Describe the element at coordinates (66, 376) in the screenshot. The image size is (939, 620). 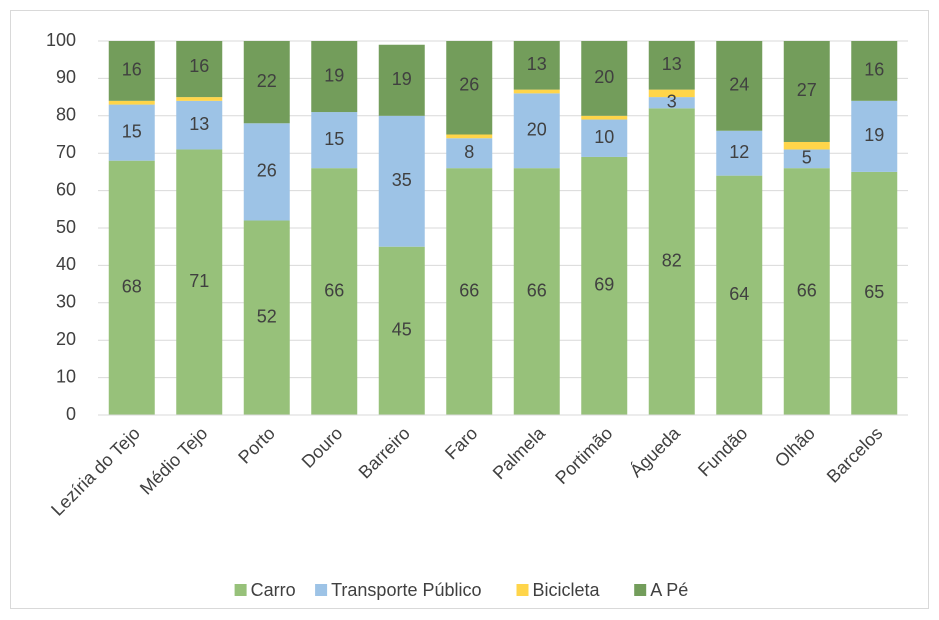
I see `y-tick-label: 10` at that location.